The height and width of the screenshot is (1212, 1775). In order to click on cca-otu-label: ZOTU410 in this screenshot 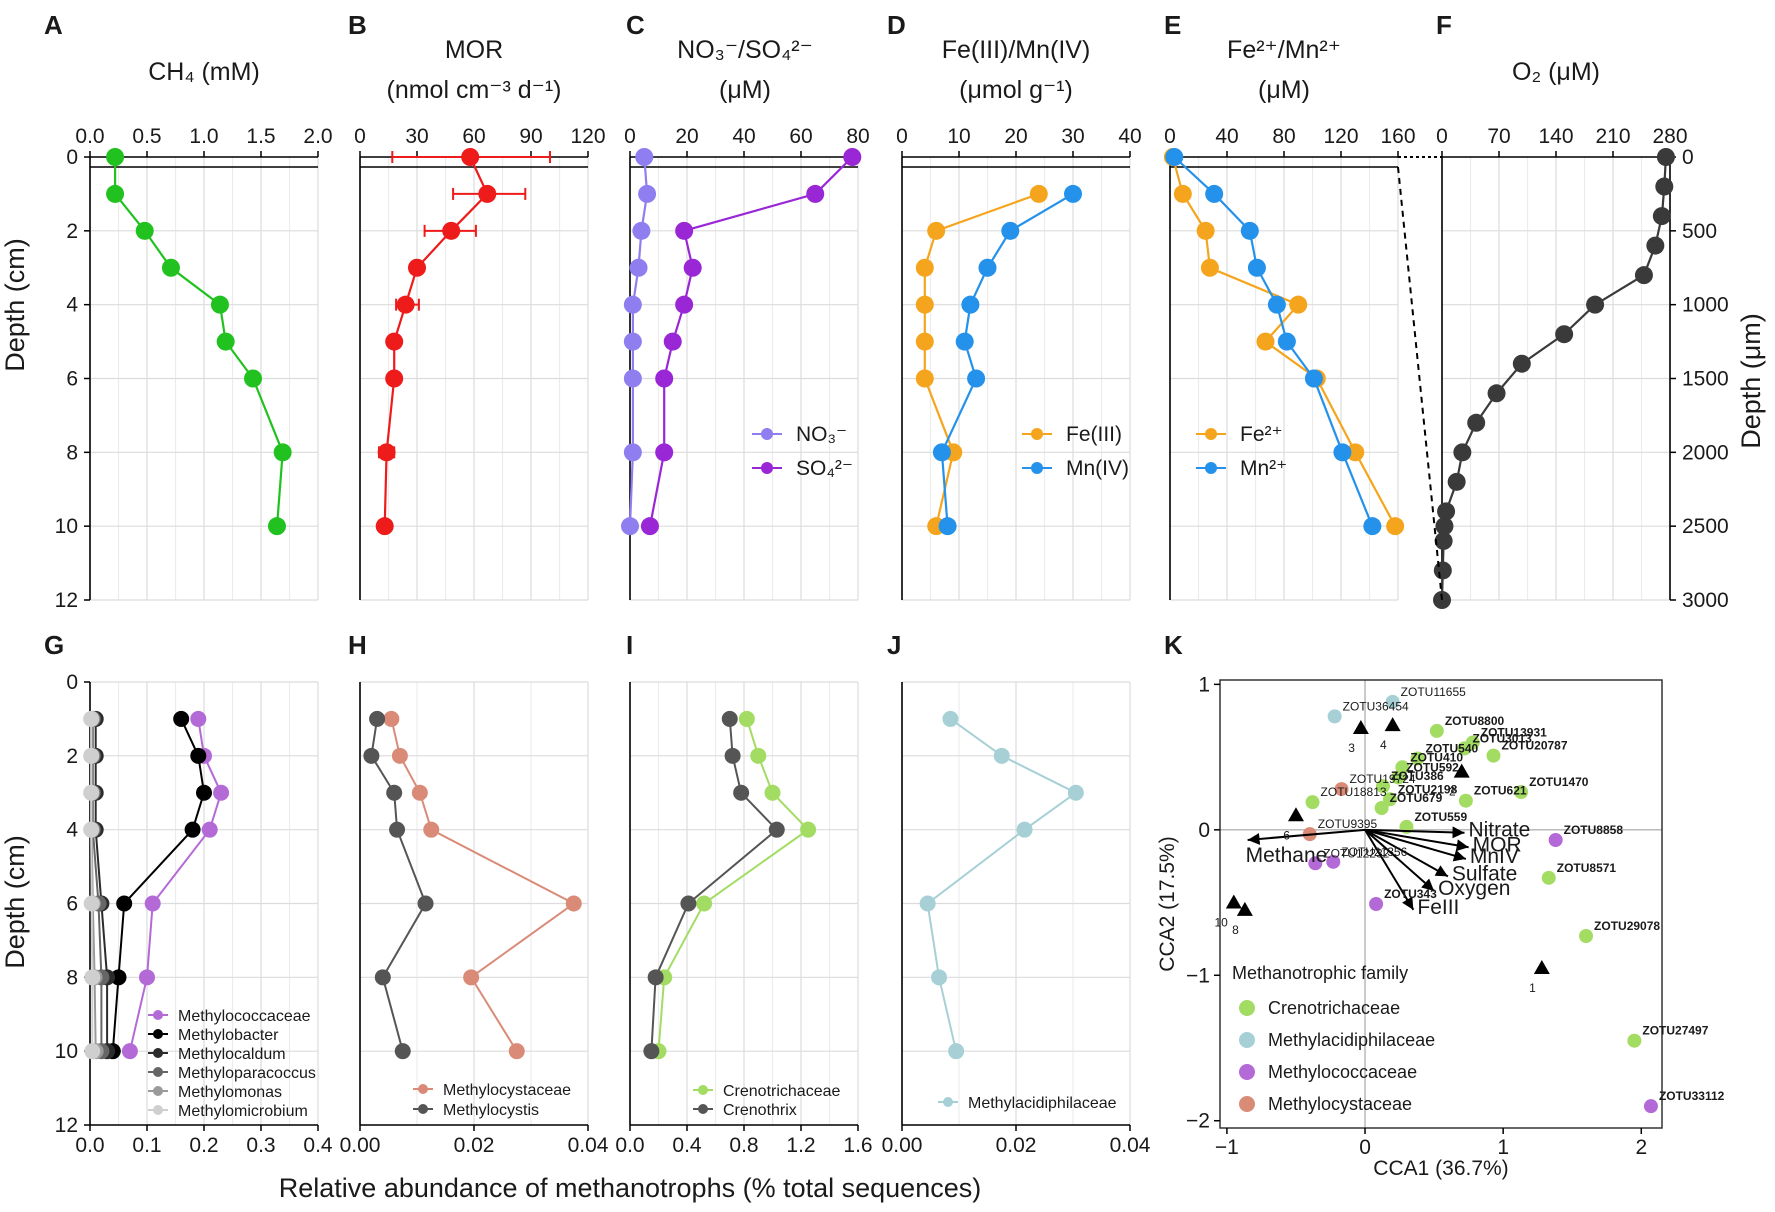, I will do `click(1436, 757)`.